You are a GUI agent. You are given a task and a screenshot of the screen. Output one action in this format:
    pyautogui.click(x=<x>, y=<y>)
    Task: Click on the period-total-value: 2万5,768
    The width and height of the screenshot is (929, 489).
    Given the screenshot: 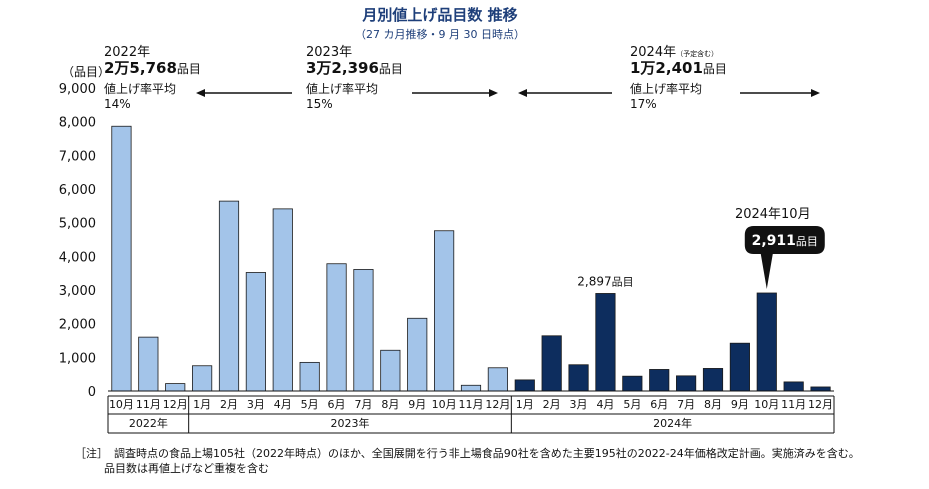 What is the action you would take?
    pyautogui.click(x=140, y=68)
    